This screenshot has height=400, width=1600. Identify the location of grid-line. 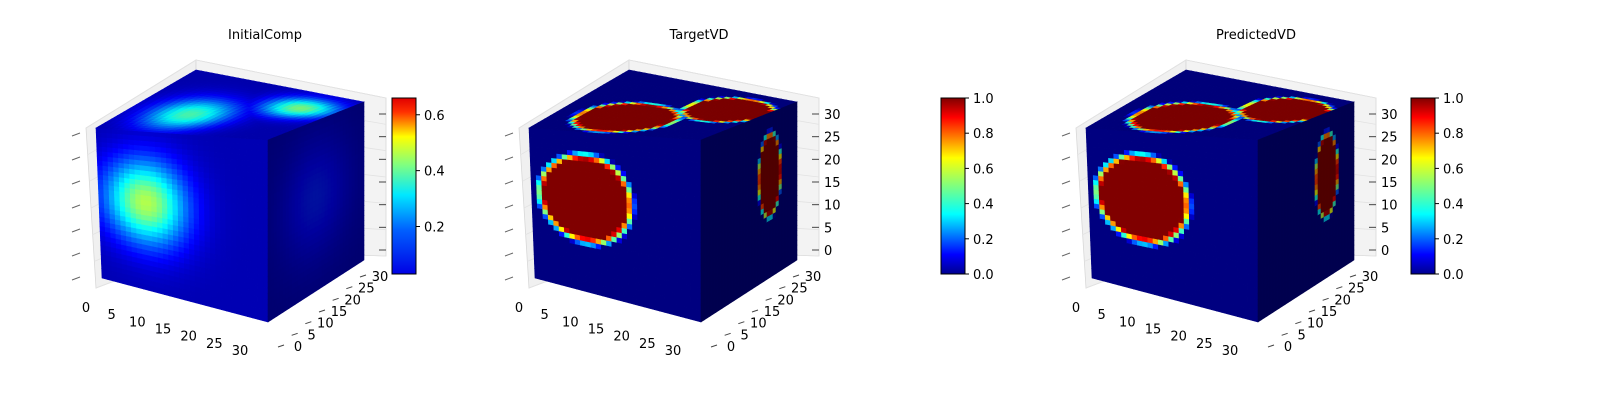
(291, 79).